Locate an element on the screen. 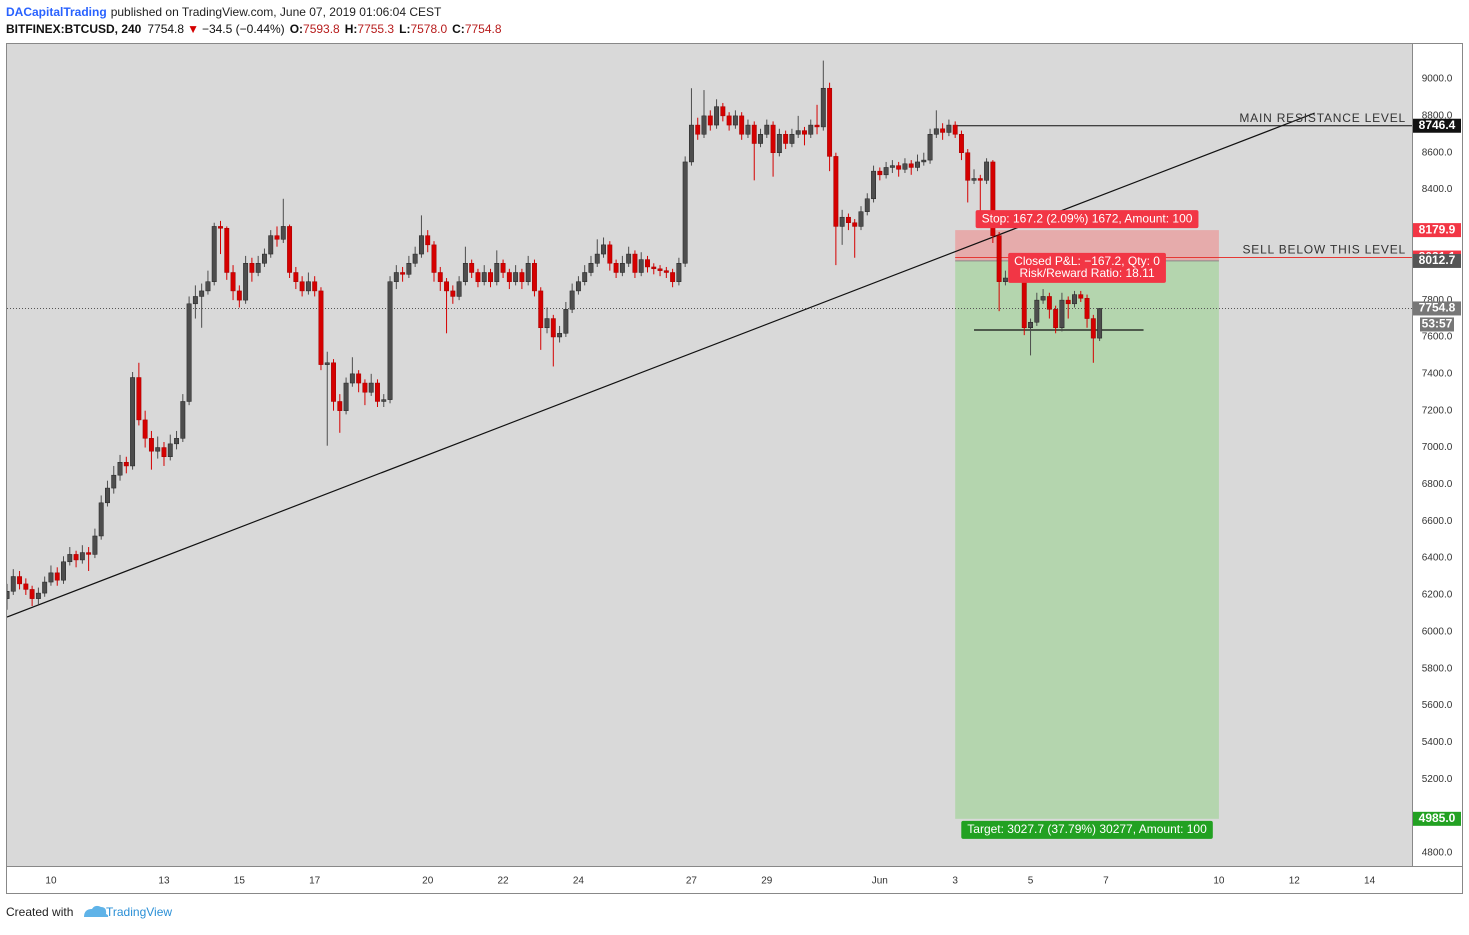  c: 7754.8 is located at coordinates (483, 29).